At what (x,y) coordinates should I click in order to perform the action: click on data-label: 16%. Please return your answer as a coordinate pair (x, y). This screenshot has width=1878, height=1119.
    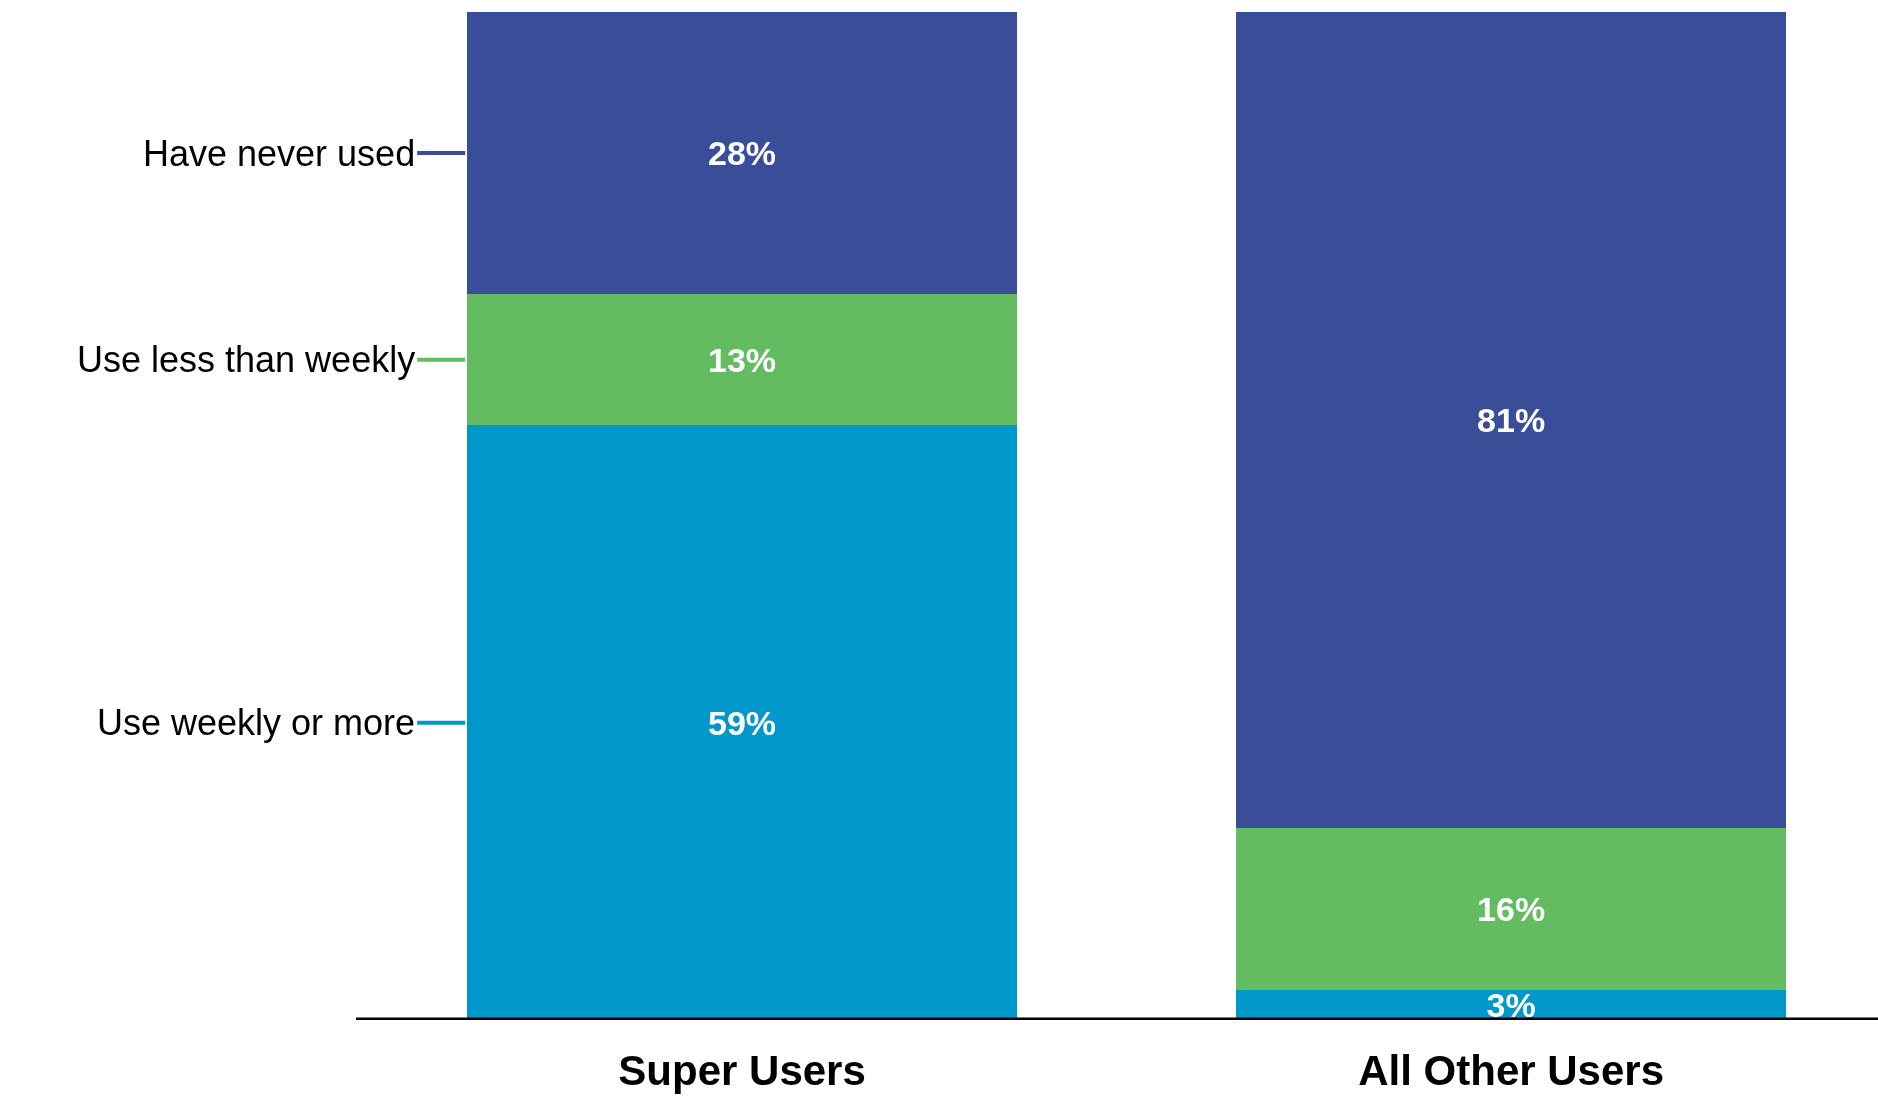
    Looking at the image, I should click on (1511, 909).